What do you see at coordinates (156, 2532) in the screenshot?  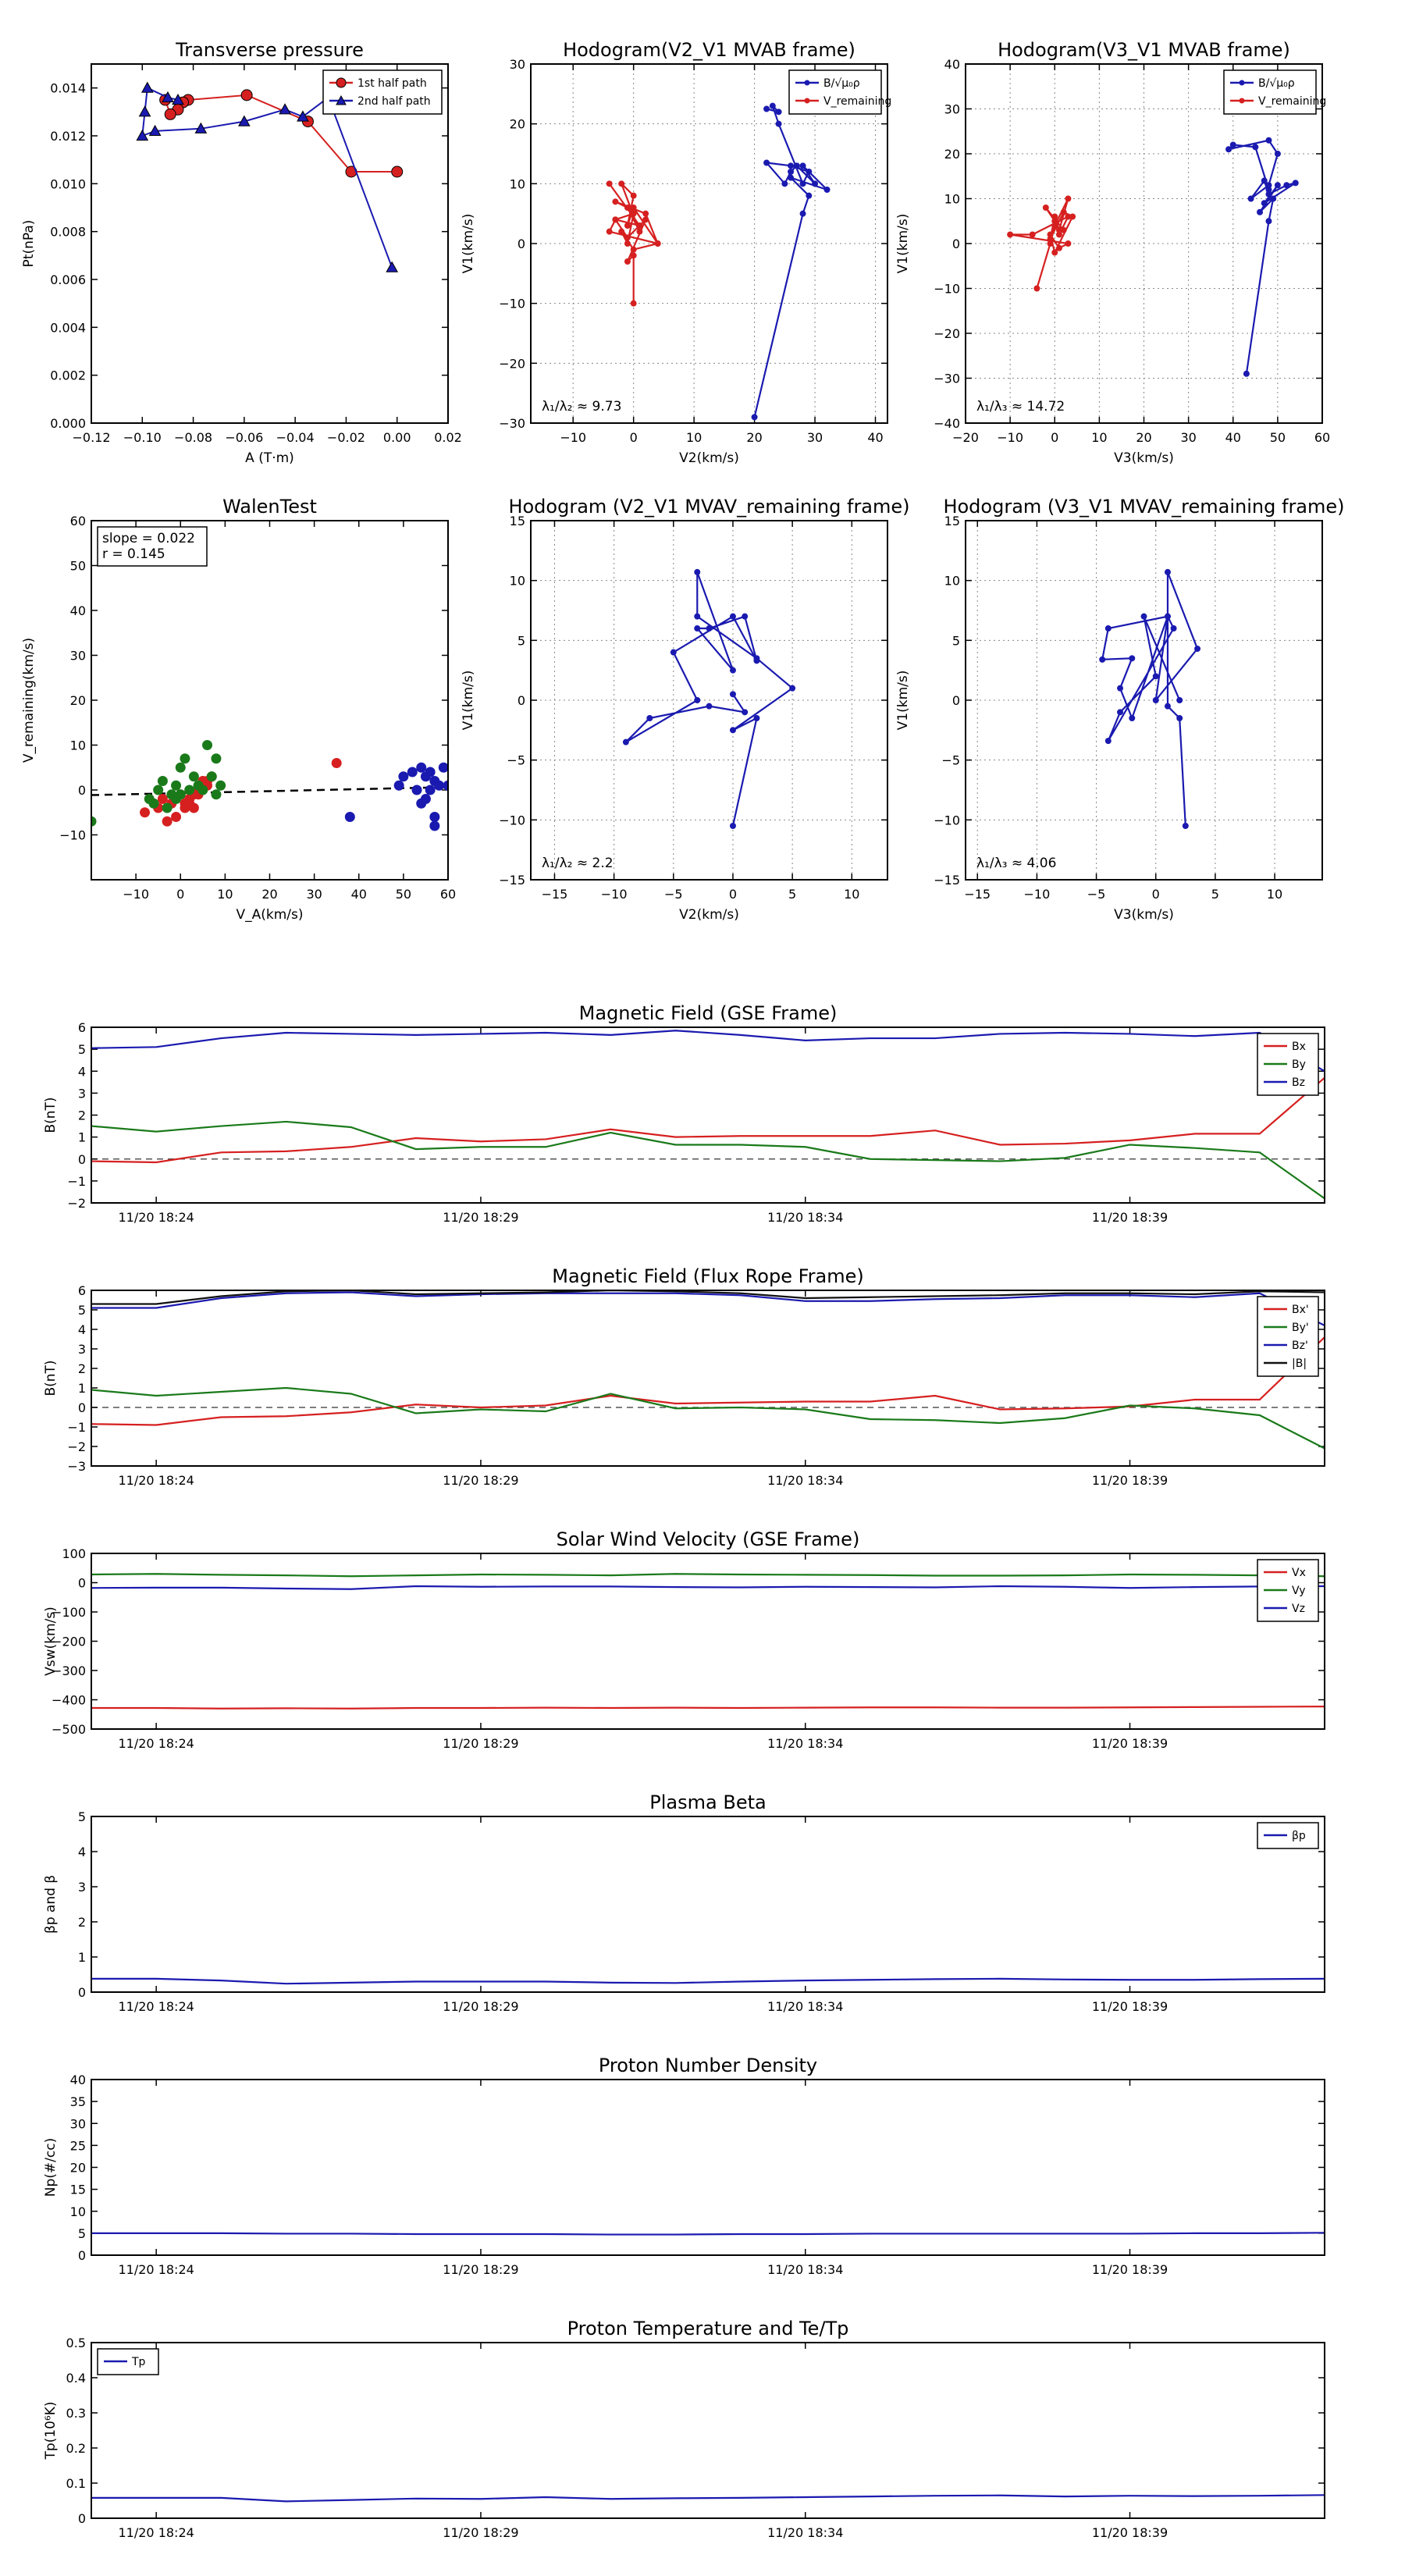 I see `x-tick-label: 11/20 18:24` at bounding box center [156, 2532].